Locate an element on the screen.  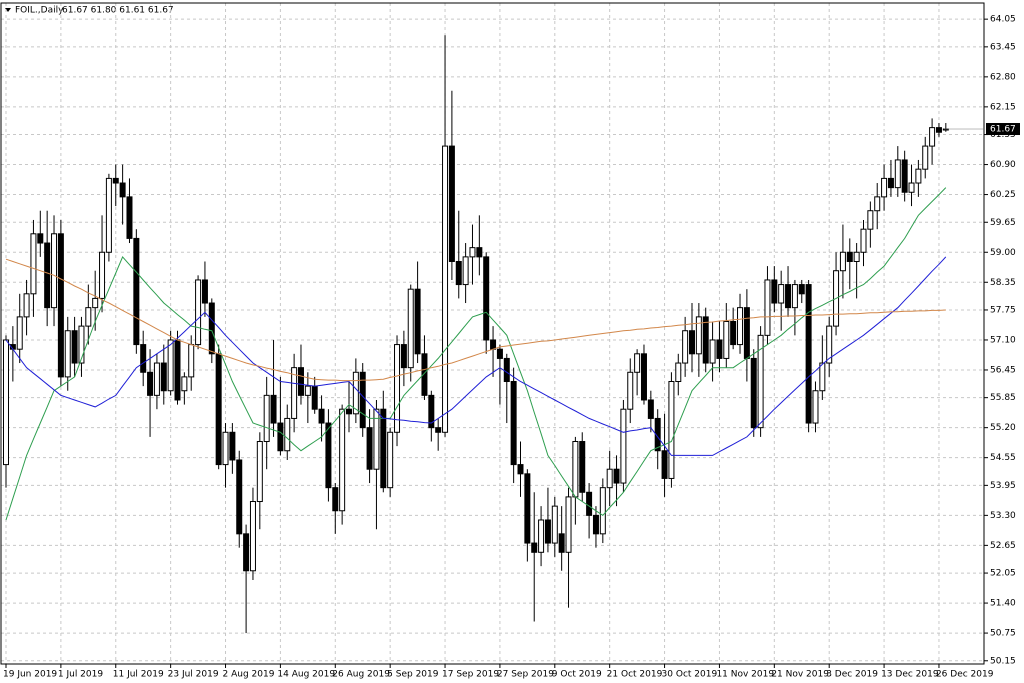
x-tick-label: 3 Dec 2019 is located at coordinates (852, 675).